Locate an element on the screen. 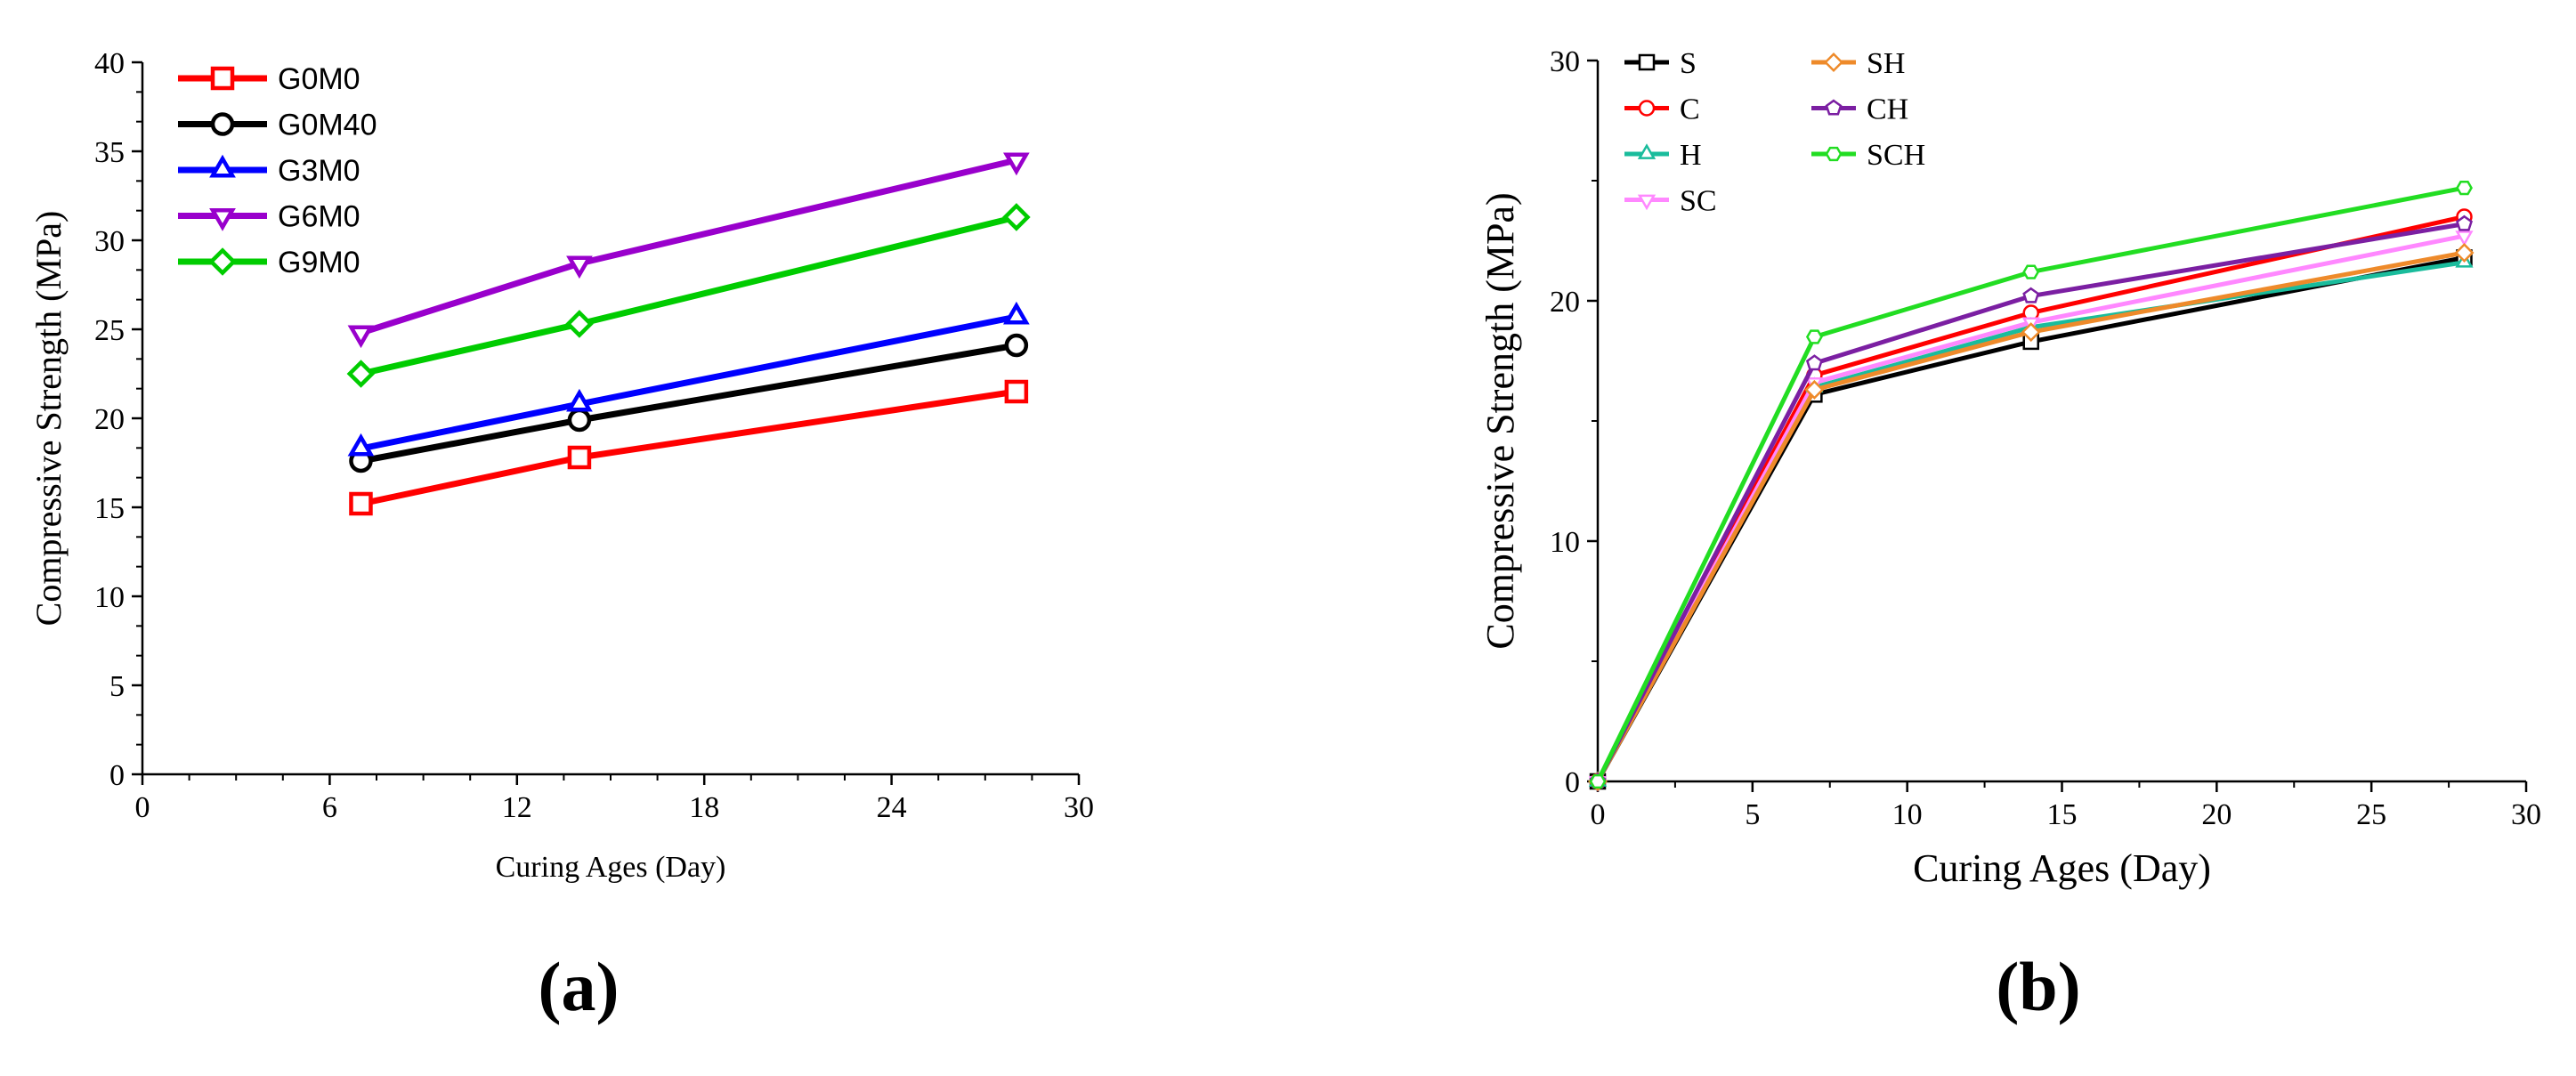  legend-label-G0M0: G0M0 is located at coordinates (319, 79).